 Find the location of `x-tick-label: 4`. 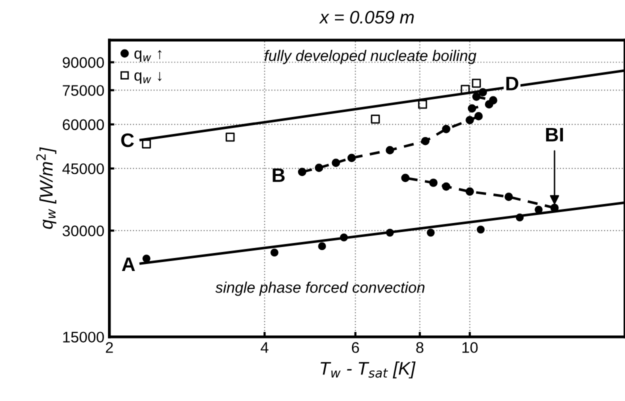

x-tick-label: 4 is located at coordinates (264, 347).